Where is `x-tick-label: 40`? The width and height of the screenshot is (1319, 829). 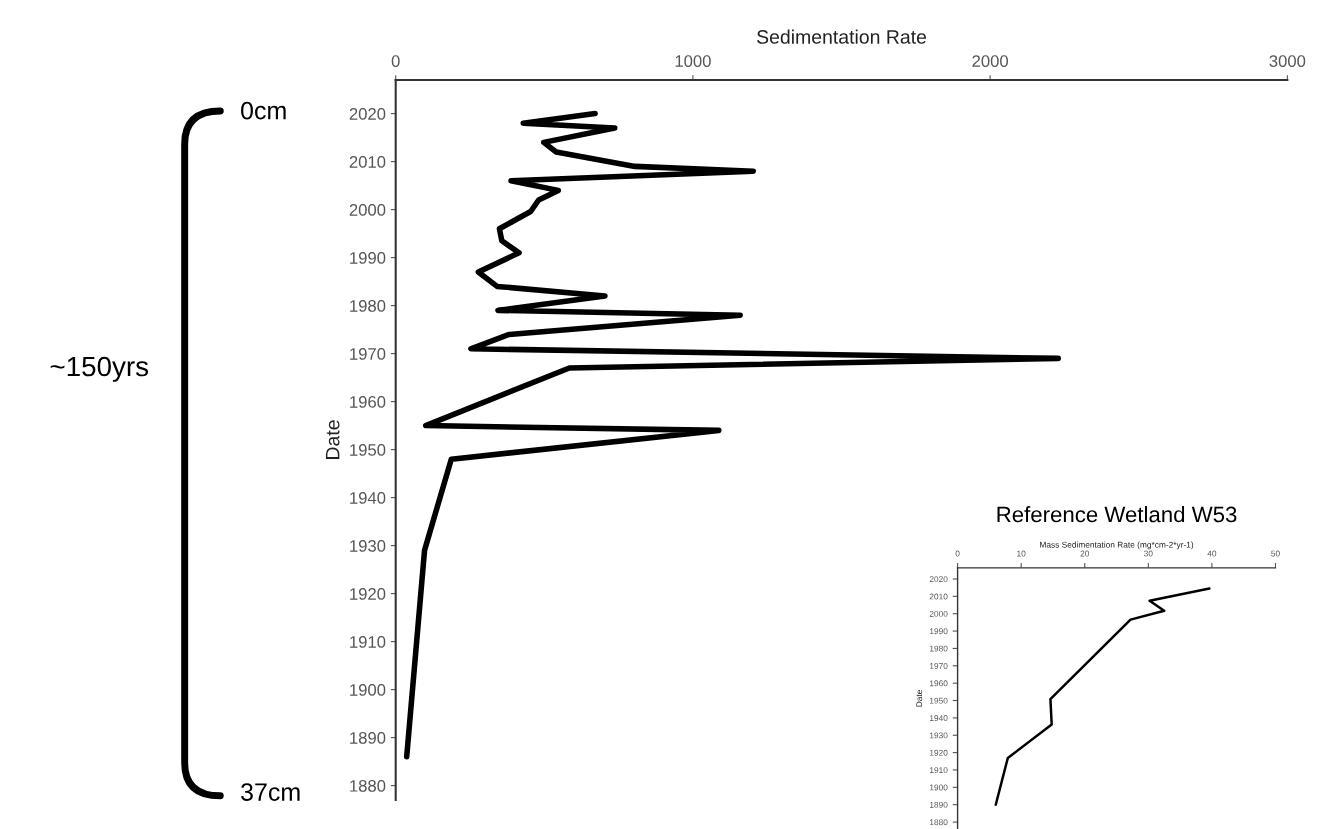 x-tick-label: 40 is located at coordinates (1212, 553).